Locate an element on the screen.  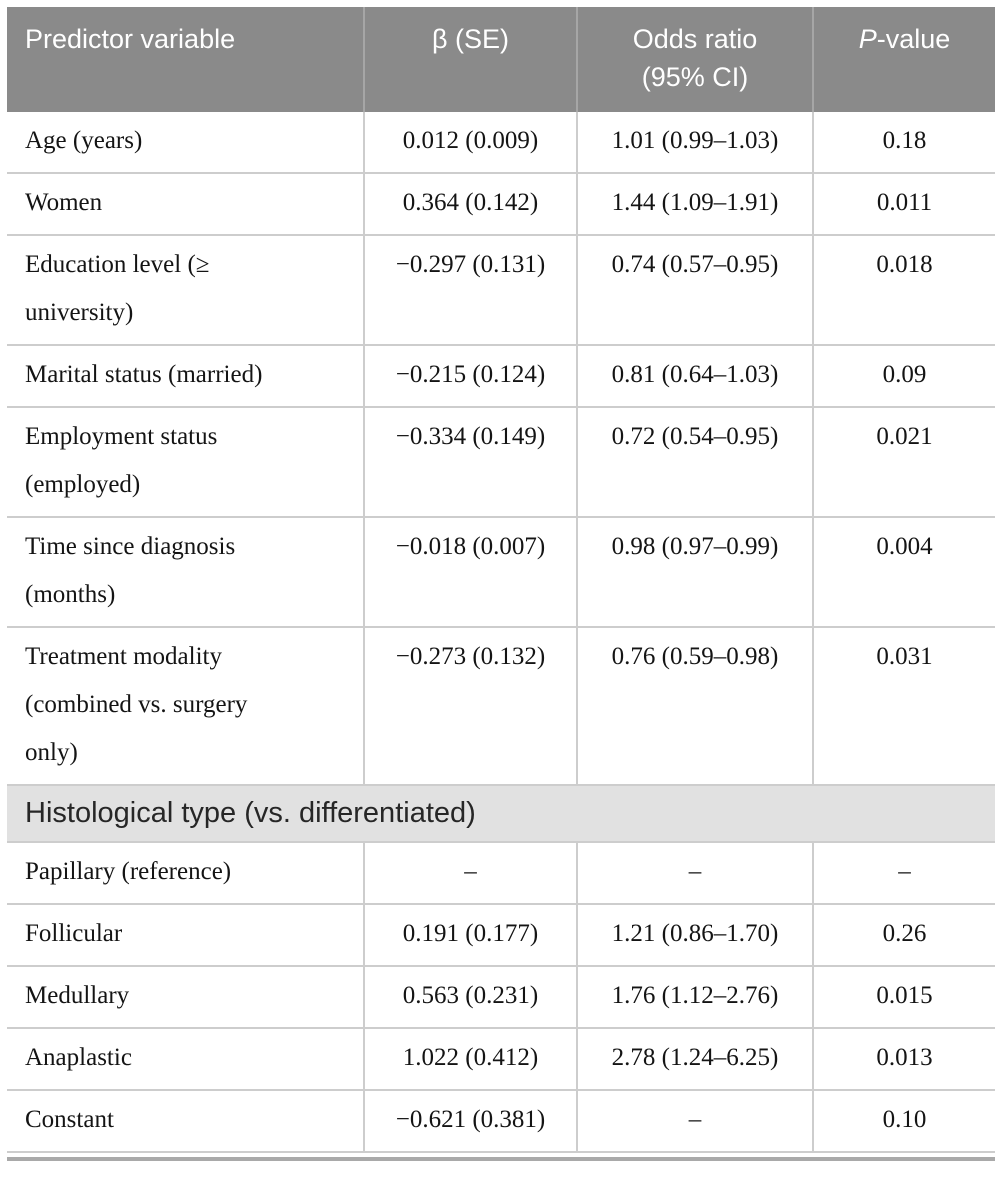
cell-odds-ci: 1.76 (1.12–2.76) is located at coordinates (695, 997).